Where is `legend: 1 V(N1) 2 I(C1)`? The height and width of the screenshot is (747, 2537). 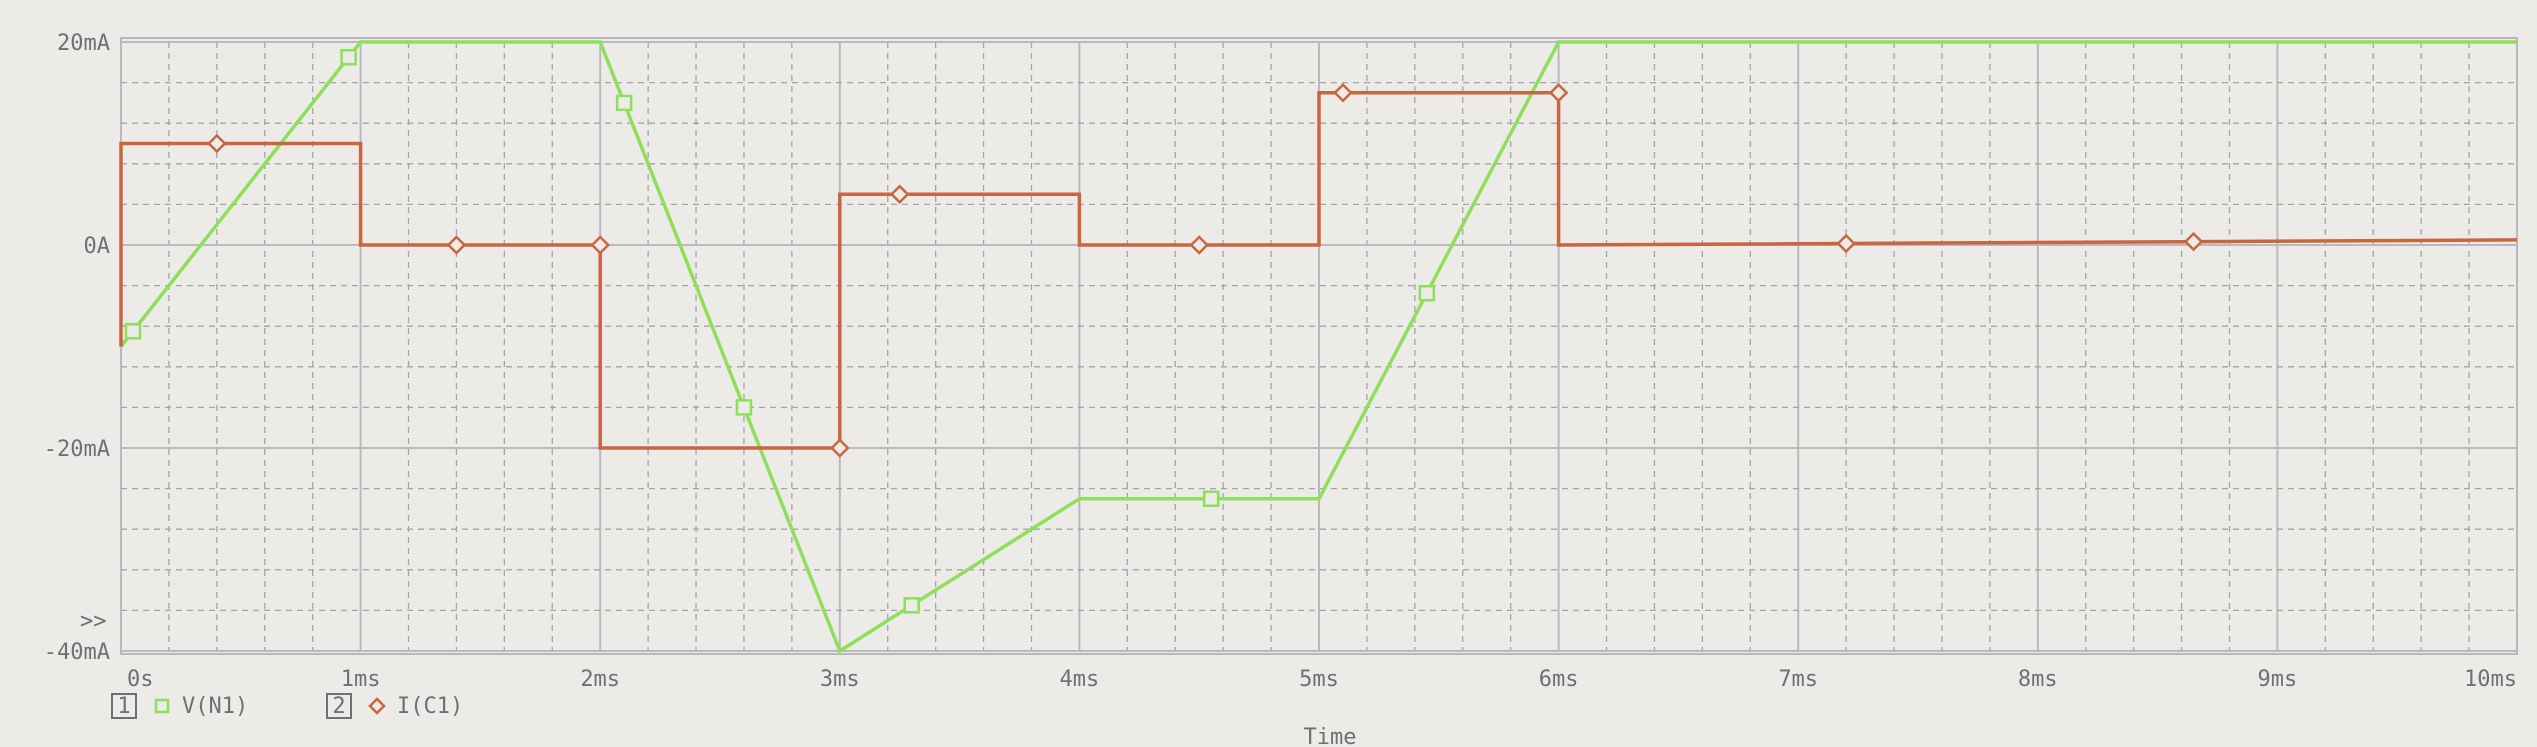 legend: 1 V(N1) 2 I(C1) is located at coordinates (287, 706).